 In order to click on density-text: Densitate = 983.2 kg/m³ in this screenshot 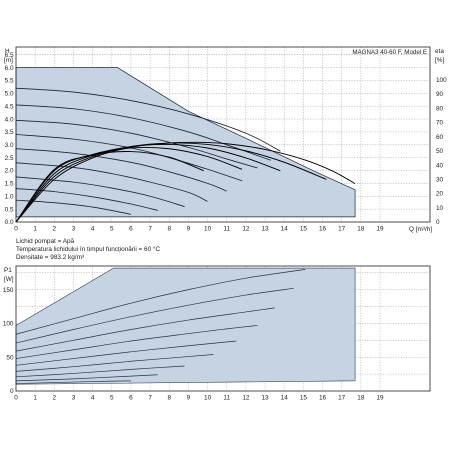, I will do `click(50, 257)`.